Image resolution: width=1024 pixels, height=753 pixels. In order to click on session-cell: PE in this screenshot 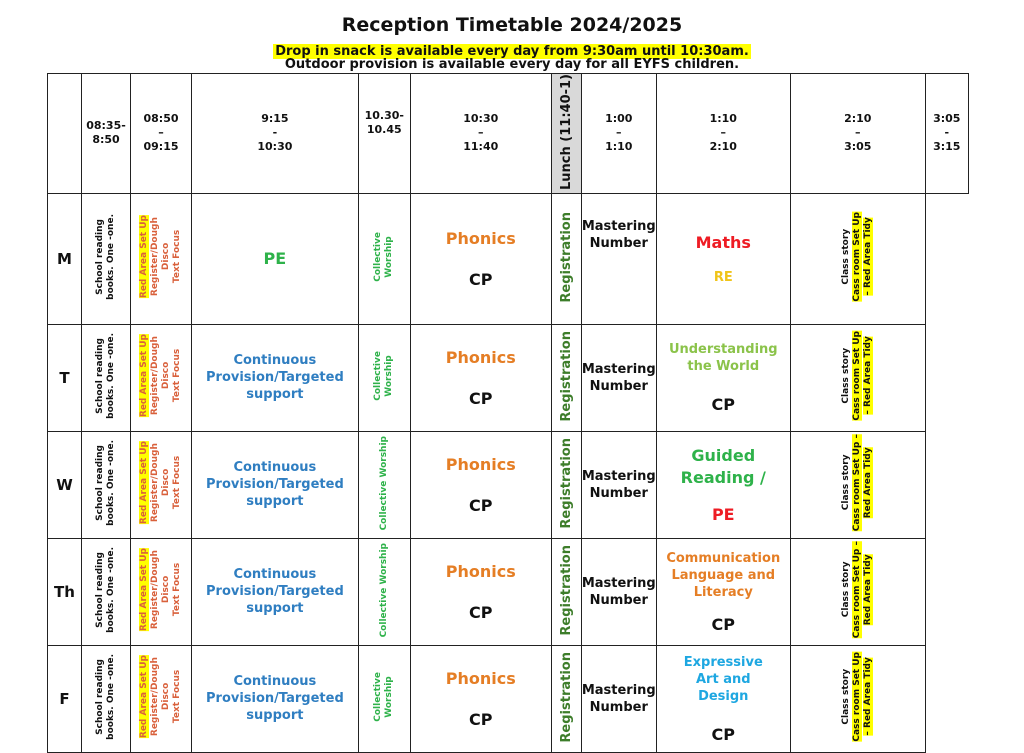, I will do `click(275, 258)`.